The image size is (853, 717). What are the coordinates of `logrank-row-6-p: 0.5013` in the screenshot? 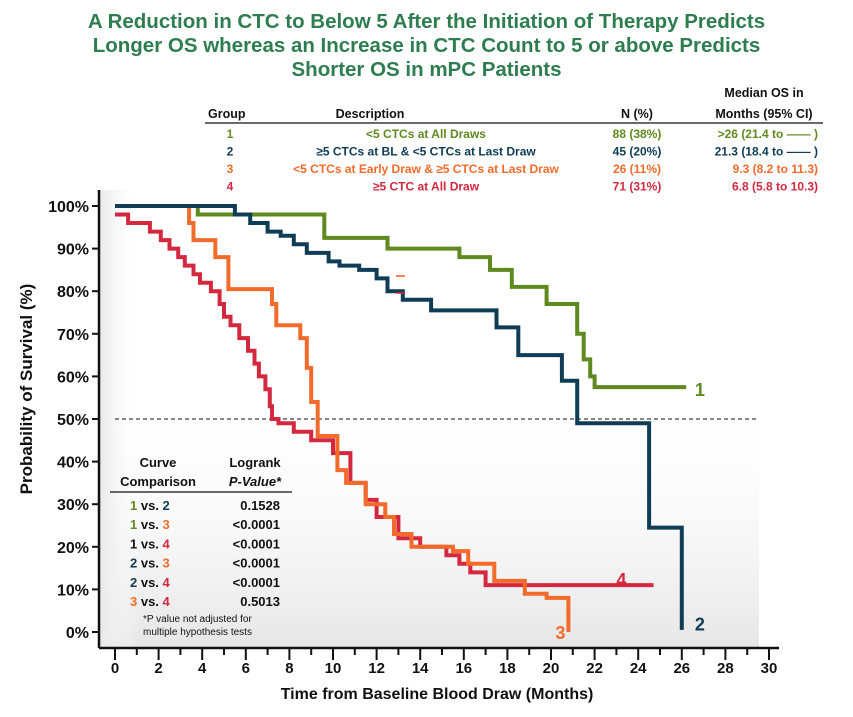 It's located at (260, 601).